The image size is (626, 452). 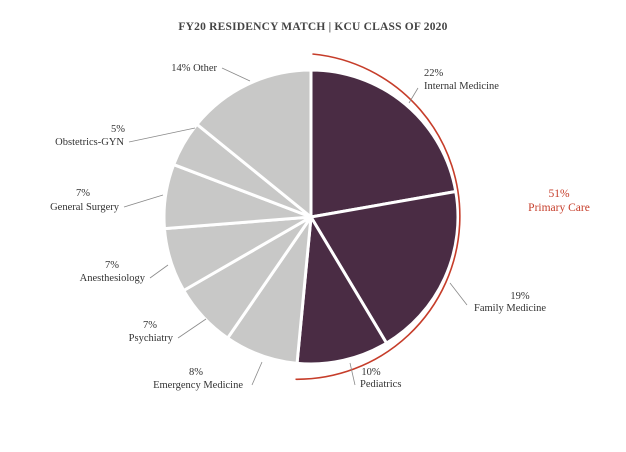 What do you see at coordinates (89, 142) in the screenshot?
I see `slice-category-label: Obstetrics-GYN` at bounding box center [89, 142].